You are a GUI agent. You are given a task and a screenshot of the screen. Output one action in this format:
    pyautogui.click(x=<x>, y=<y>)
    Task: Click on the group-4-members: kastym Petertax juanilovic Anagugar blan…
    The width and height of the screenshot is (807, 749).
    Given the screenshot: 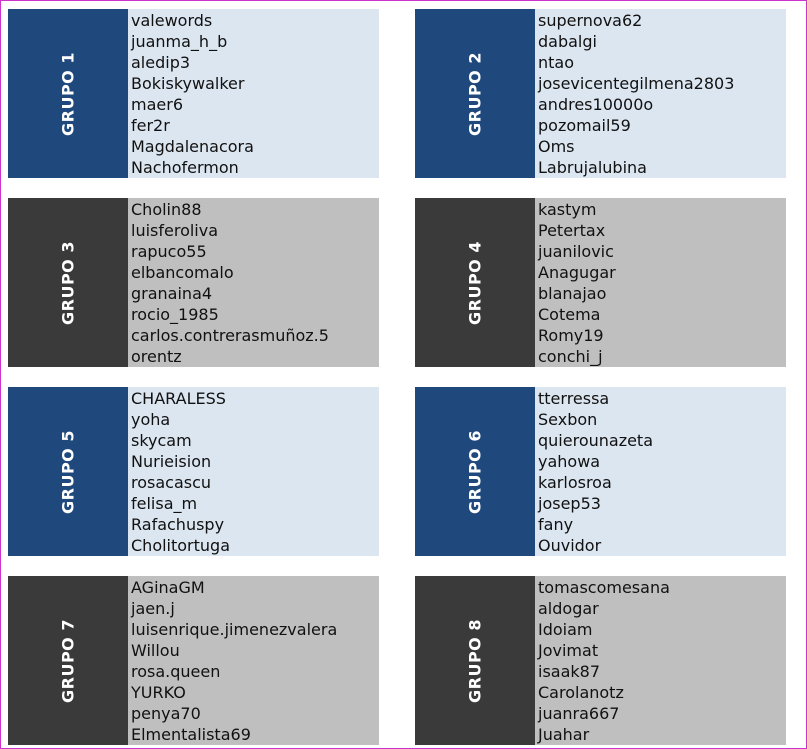 What is the action you would take?
    pyautogui.click(x=660, y=282)
    